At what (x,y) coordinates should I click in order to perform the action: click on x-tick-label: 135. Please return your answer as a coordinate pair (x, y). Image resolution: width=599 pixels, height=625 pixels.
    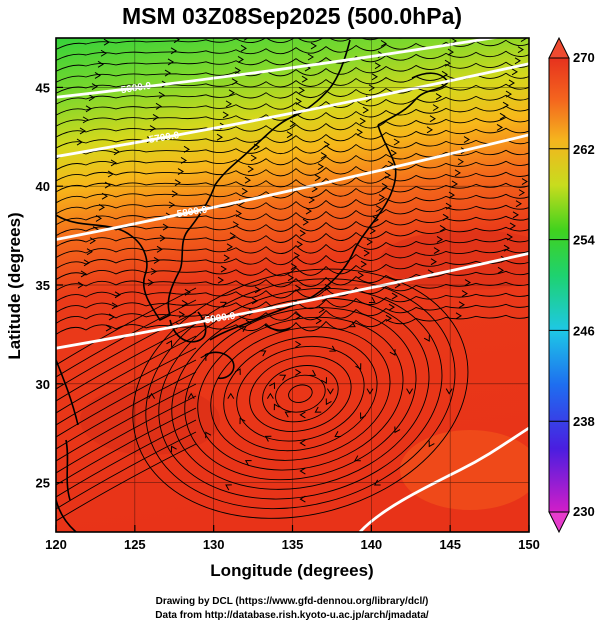
    Looking at the image, I should click on (293, 544).